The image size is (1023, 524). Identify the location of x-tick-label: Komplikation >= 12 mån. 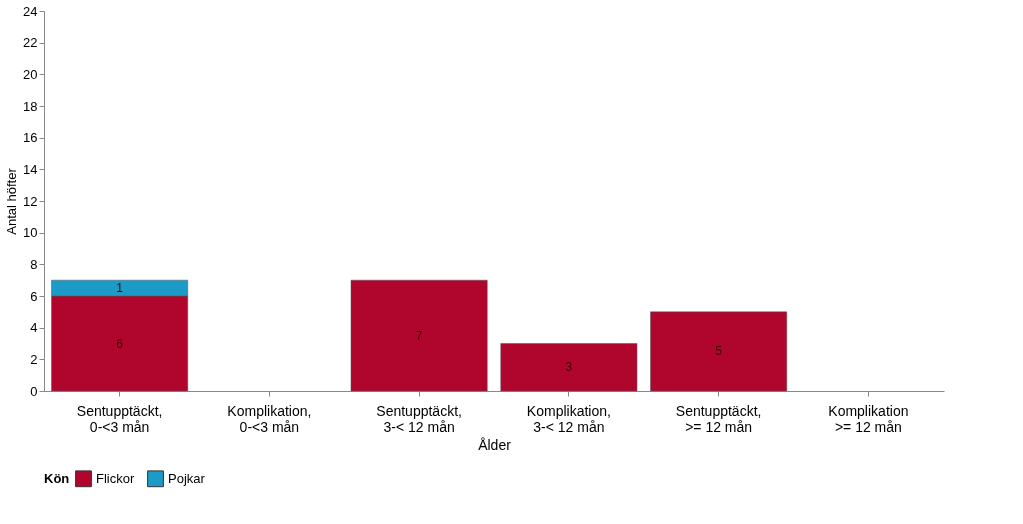
(868, 418).